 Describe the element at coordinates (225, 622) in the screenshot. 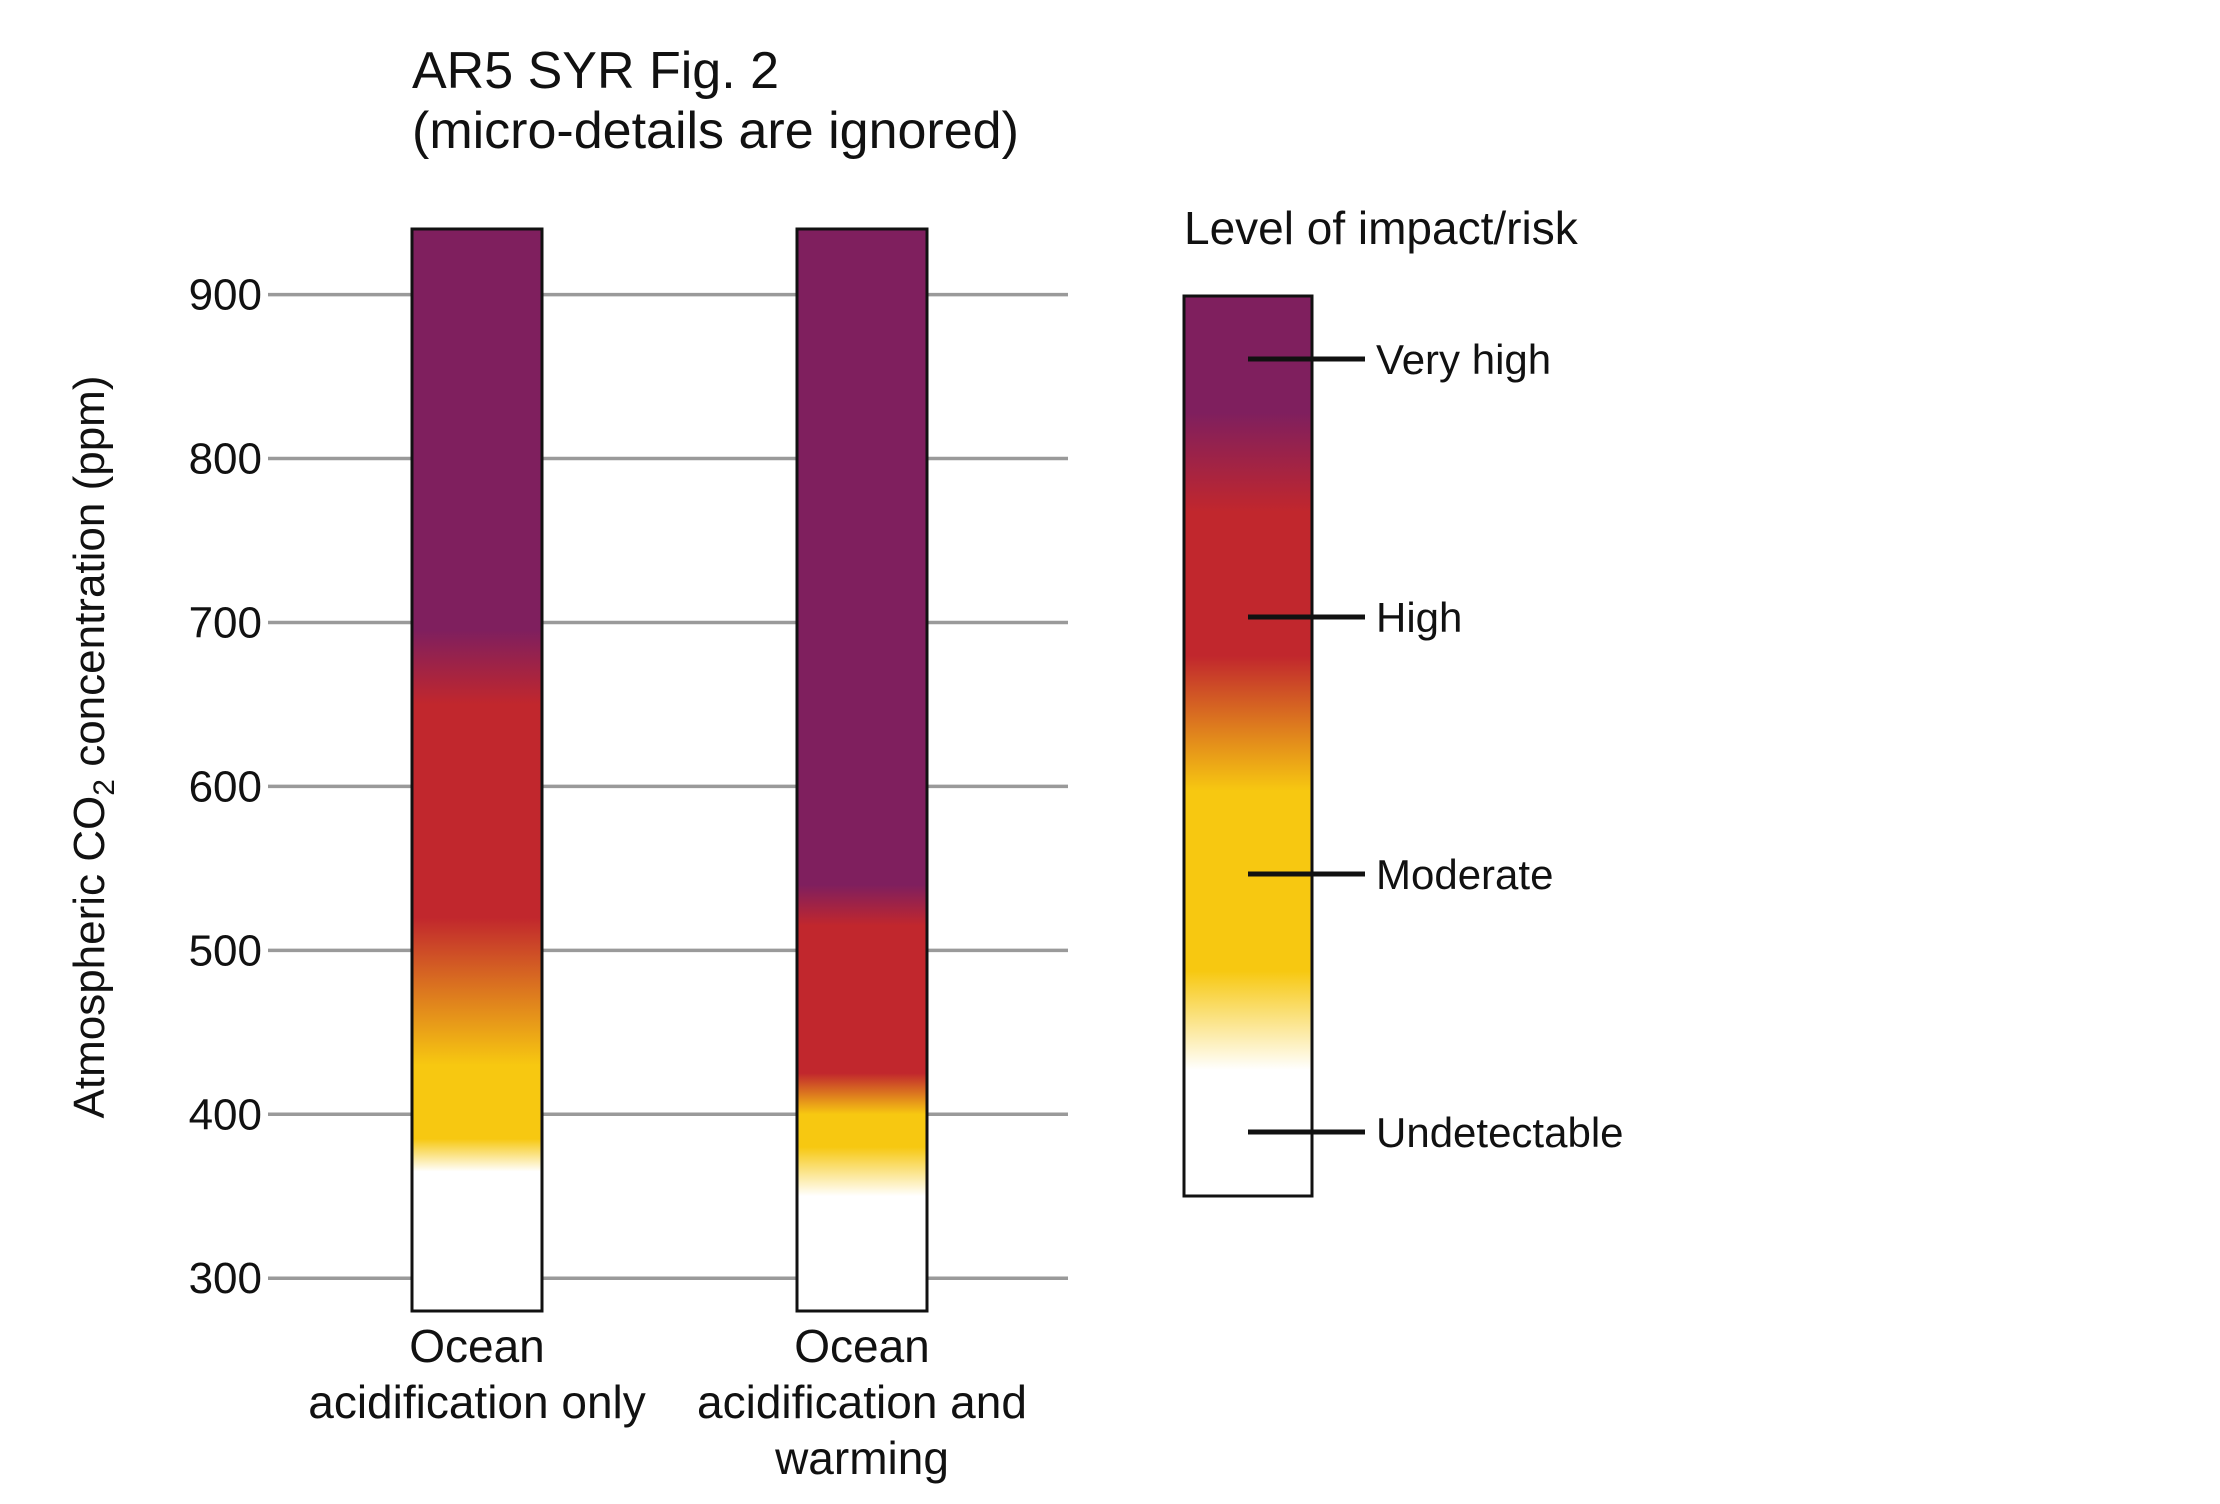

I see `y-tick-label-700: 700` at that location.